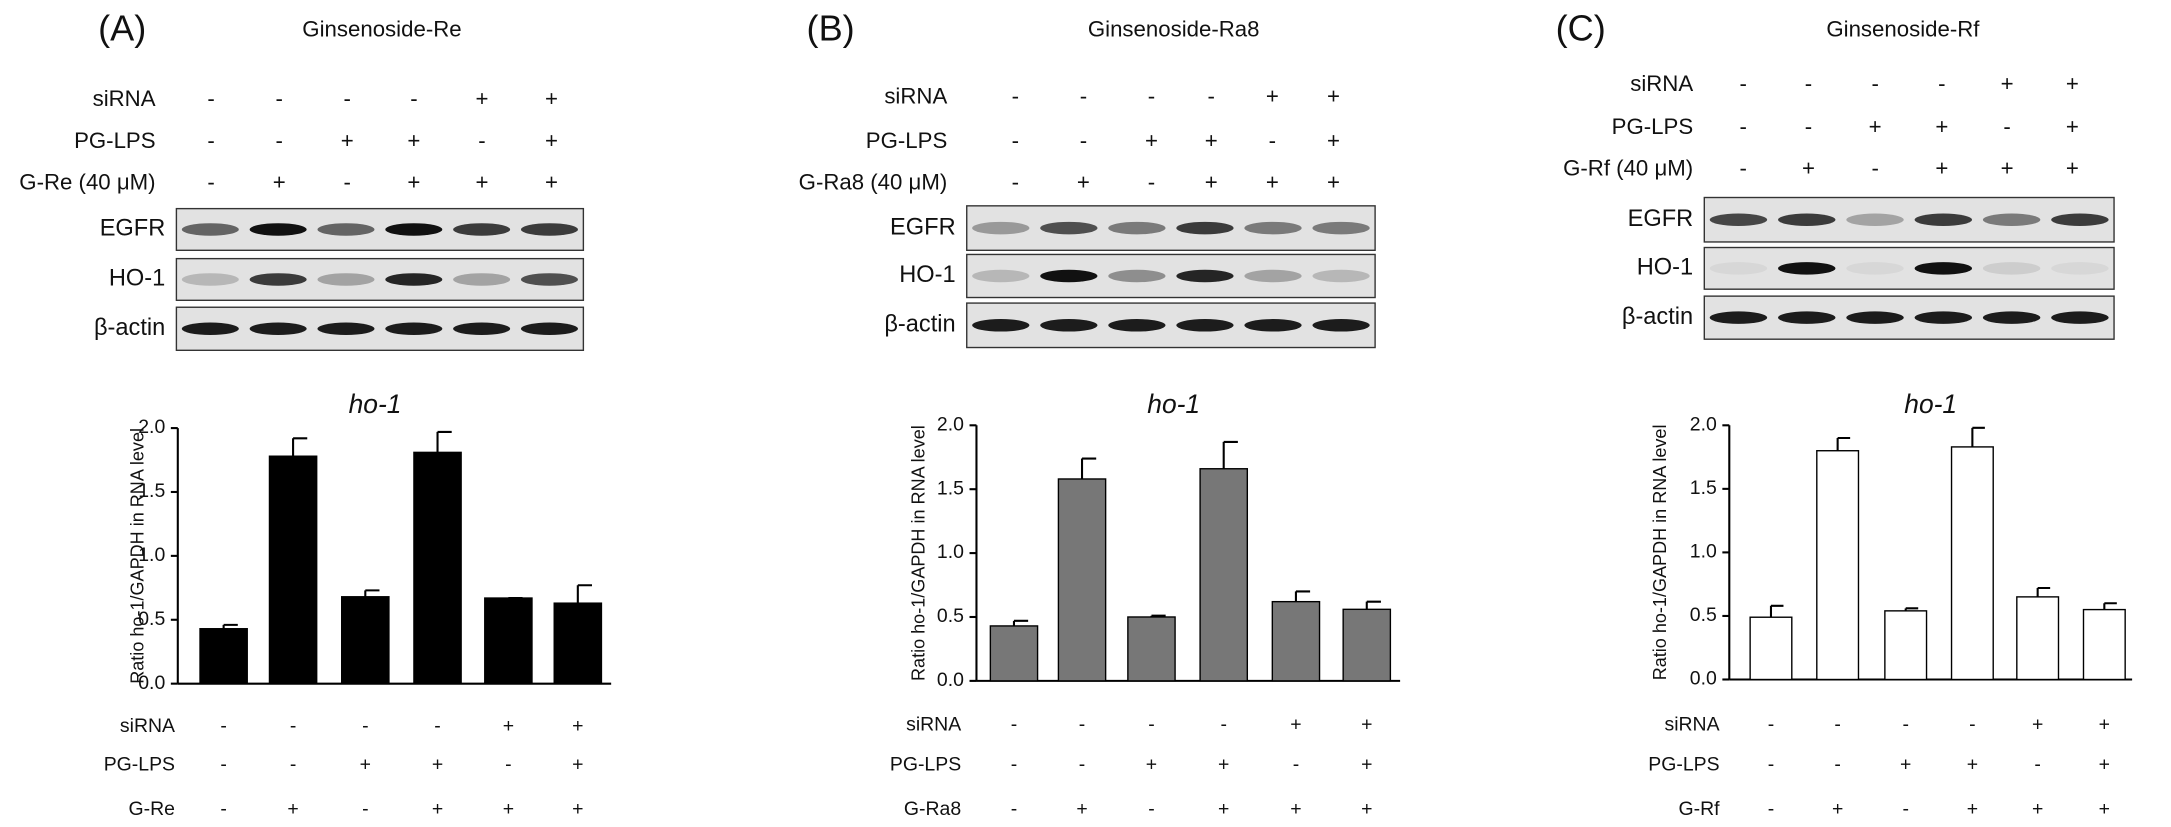 This screenshot has width=2171, height=827. What do you see at coordinates (950, 424) in the screenshot?
I see `y-tick-label: 2.0` at bounding box center [950, 424].